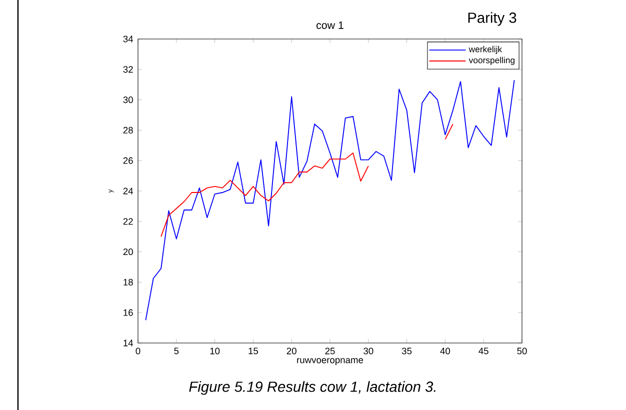 This screenshot has height=410, width=626. I want to click on x-tick-label: 25, so click(330, 351).